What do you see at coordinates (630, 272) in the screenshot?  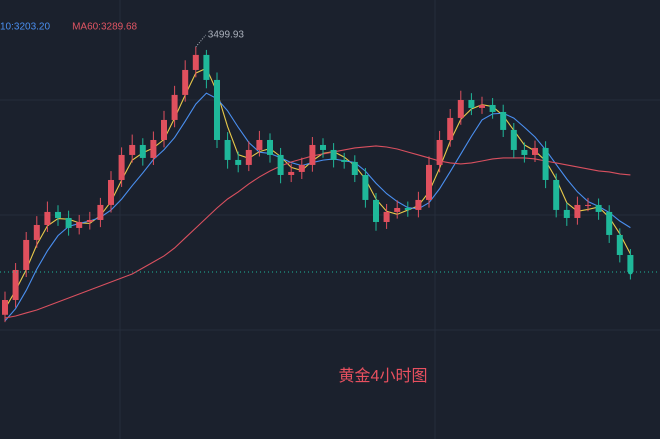 I see `last-price-dot` at bounding box center [630, 272].